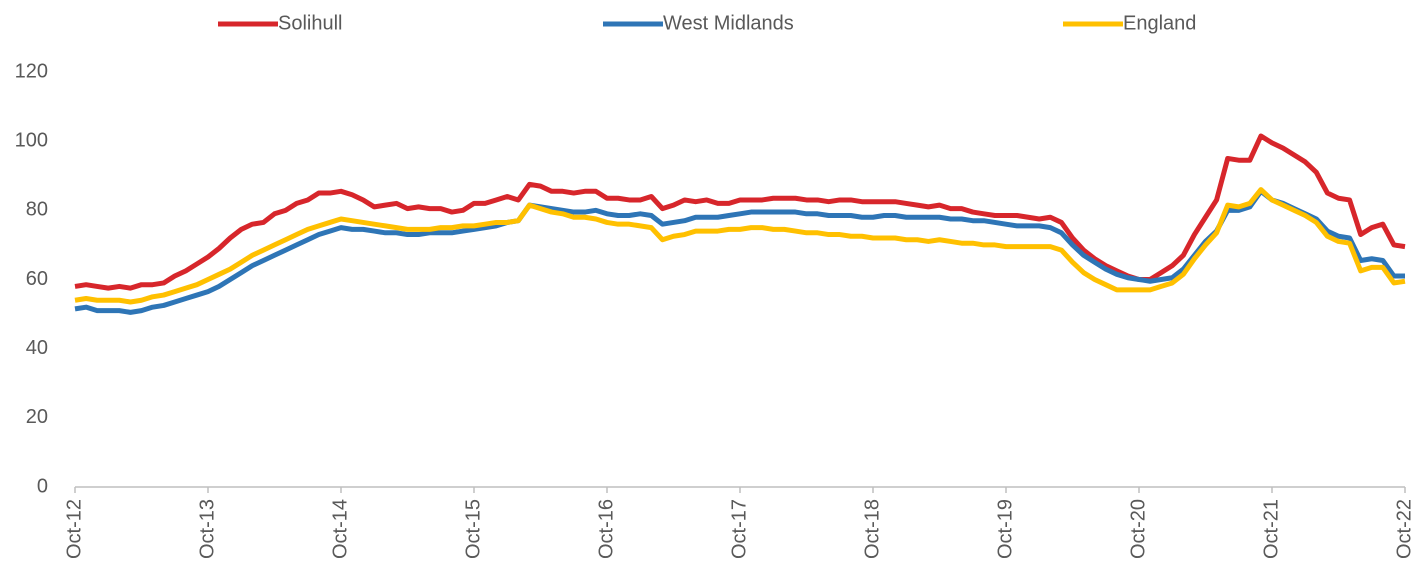  What do you see at coordinates (31, 140) in the screenshot?
I see `y-tick-label: 100` at bounding box center [31, 140].